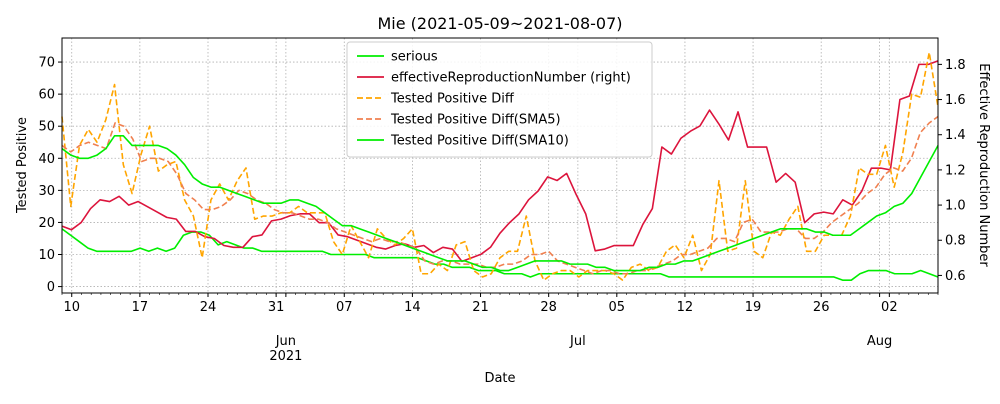 The image size is (1000, 404). I want to click on legend-box, so click(499, 99).